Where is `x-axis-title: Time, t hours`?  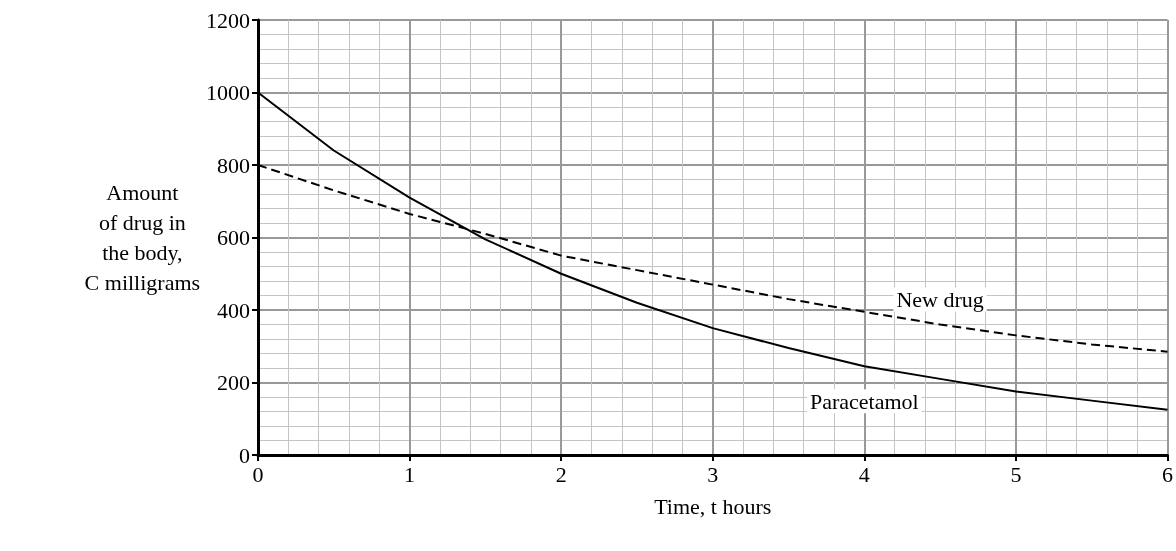 x-axis-title: Time, t hours is located at coordinates (713, 506).